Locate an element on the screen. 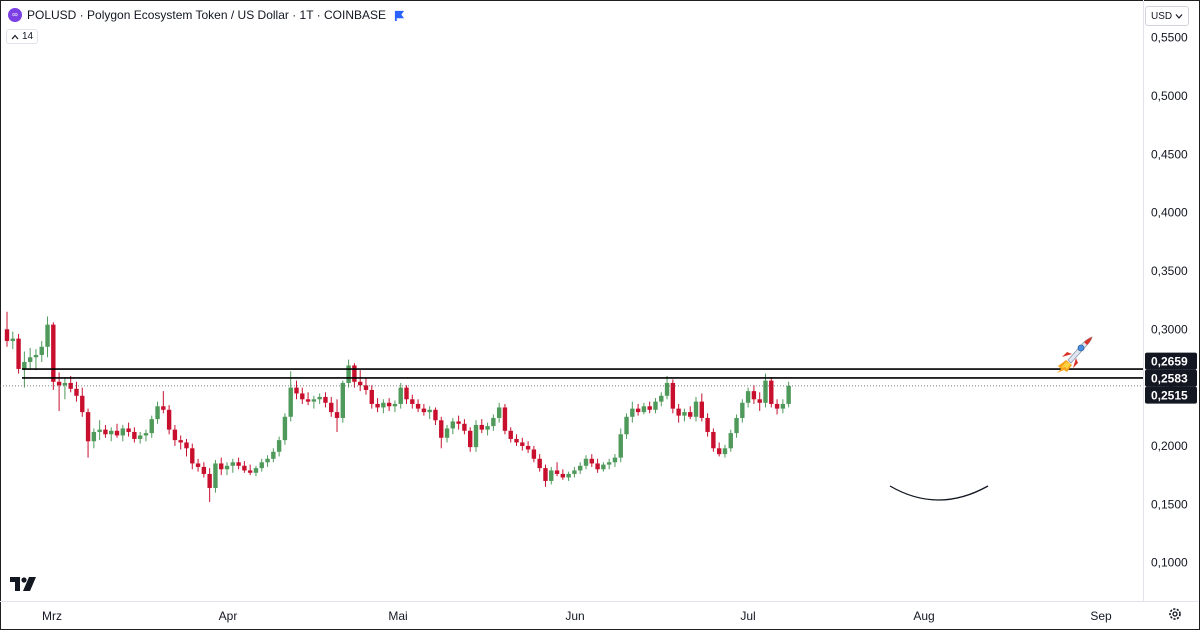  time-axis: Mrz Apr Mai Jun Jul Aug Sep is located at coordinates (577, 616).